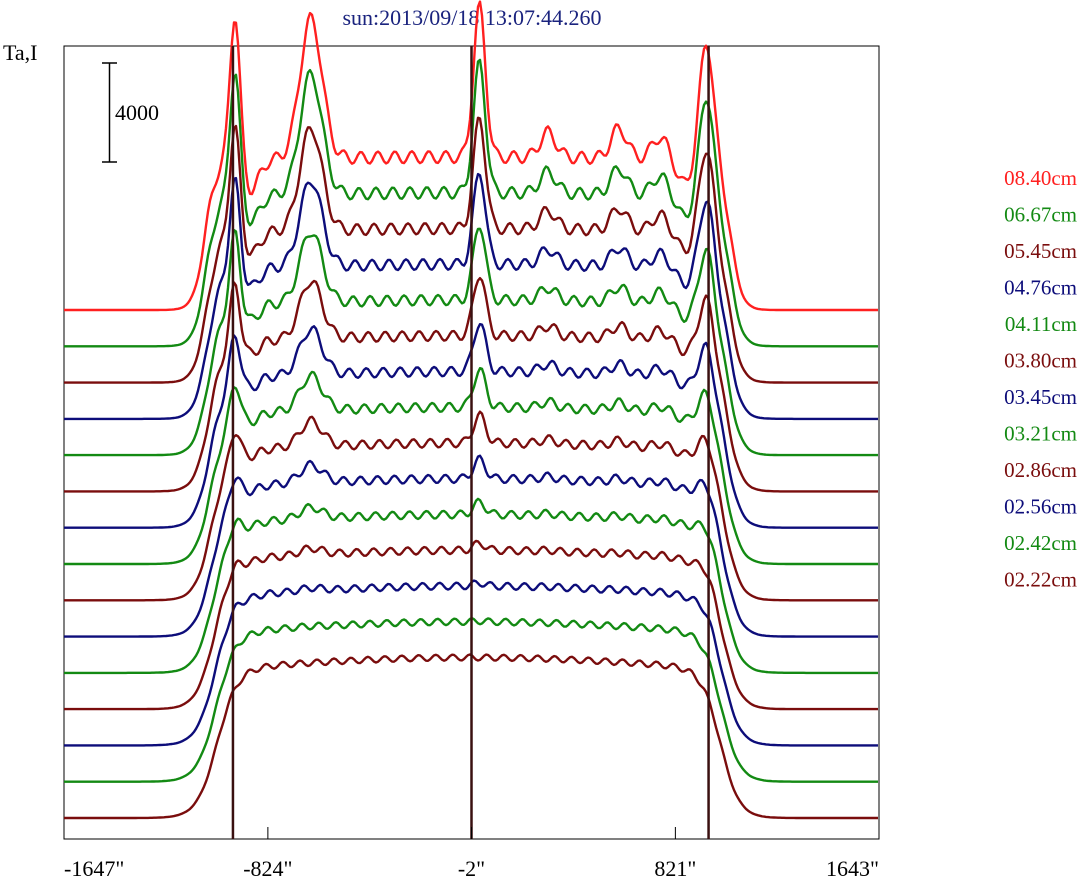  I want to click on scale-bar: 4000, so click(130, 112).